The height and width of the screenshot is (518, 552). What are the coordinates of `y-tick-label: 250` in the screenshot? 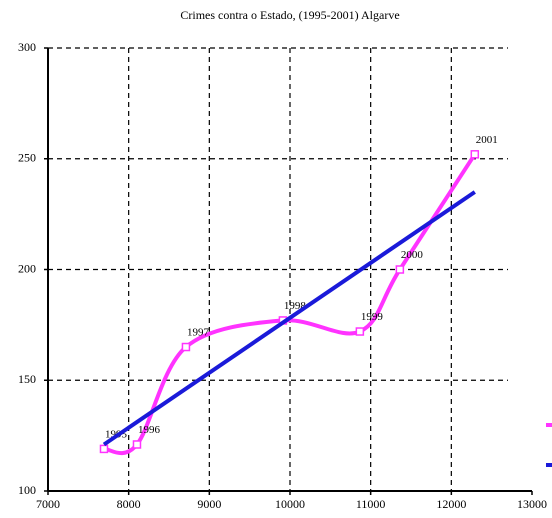 It's located at (27, 158).